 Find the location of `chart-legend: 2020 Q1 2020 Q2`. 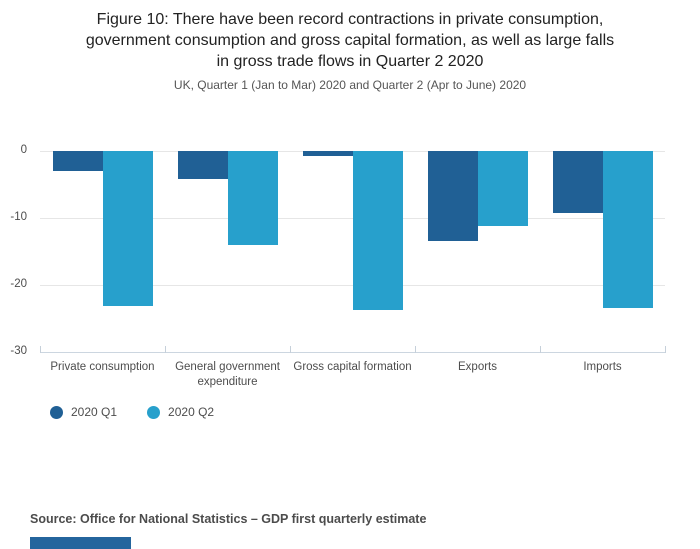

chart-legend: 2020 Q1 2020 Q2 is located at coordinates (132, 412).